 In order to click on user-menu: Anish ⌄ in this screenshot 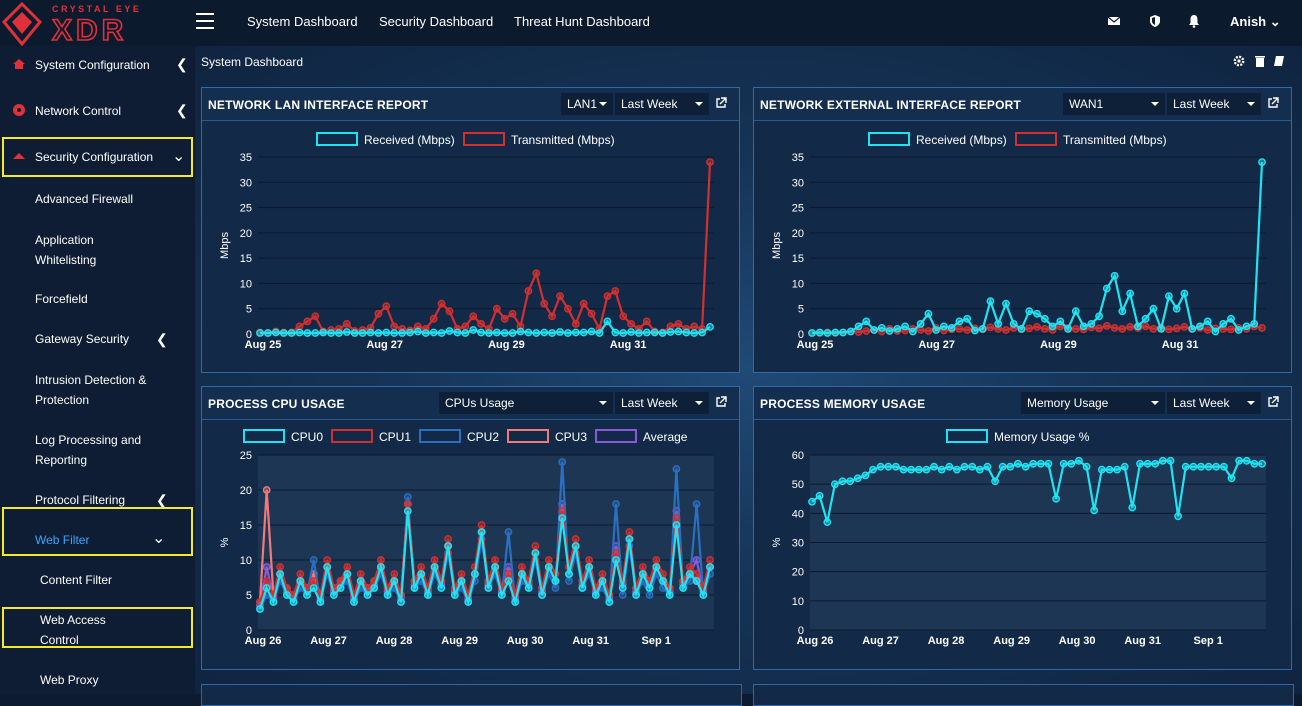, I will do `click(1255, 22)`.